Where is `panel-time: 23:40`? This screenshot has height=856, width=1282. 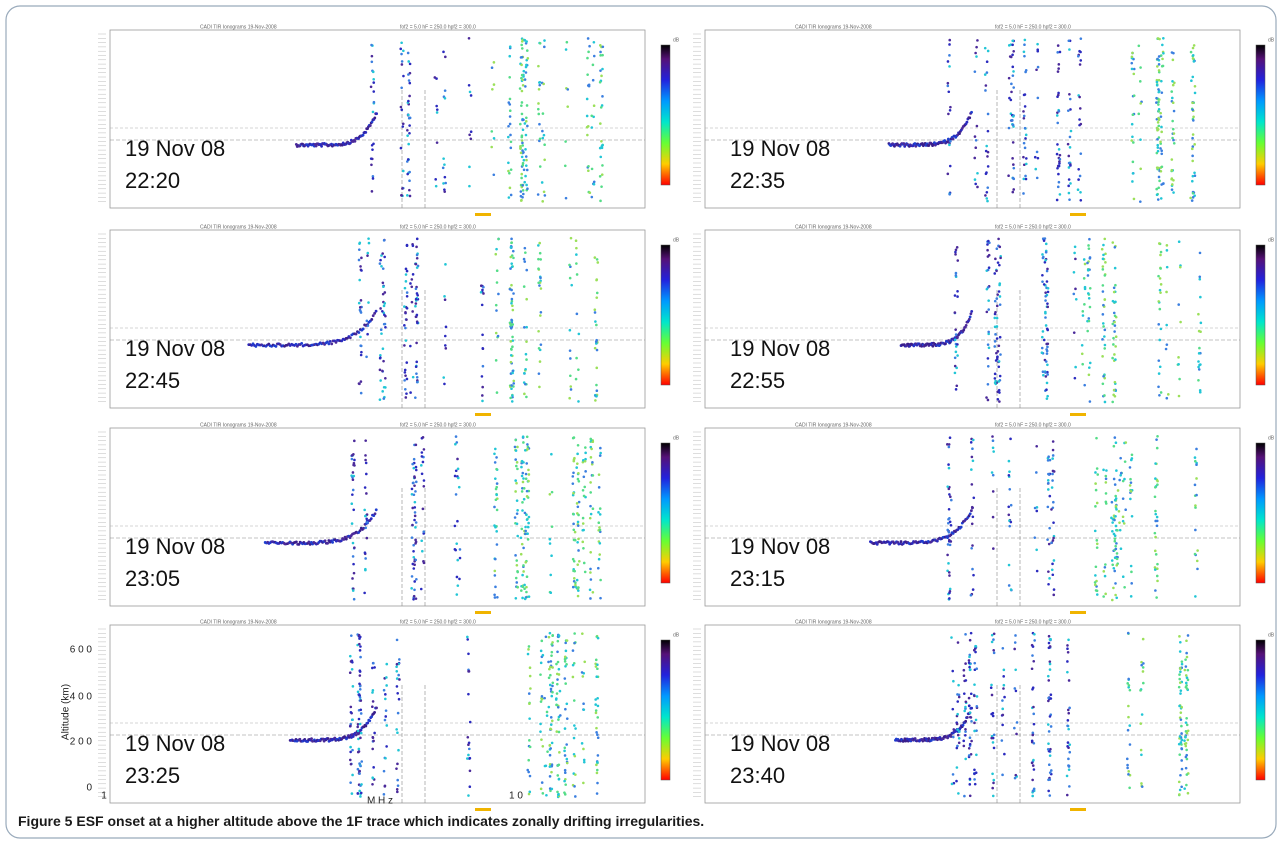 panel-time: 23:40 is located at coordinates (757, 775).